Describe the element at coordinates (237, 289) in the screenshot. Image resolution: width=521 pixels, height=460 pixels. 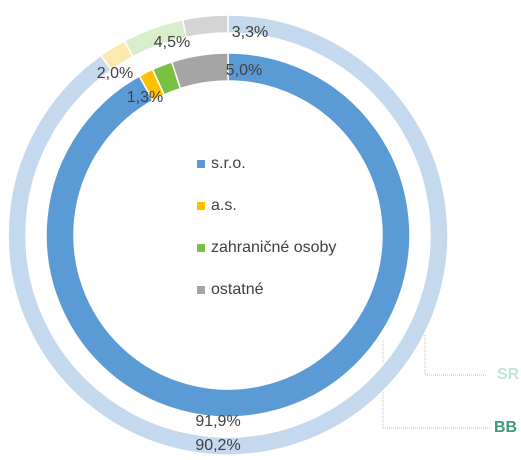
I see `legend-label: ostatné` at that location.